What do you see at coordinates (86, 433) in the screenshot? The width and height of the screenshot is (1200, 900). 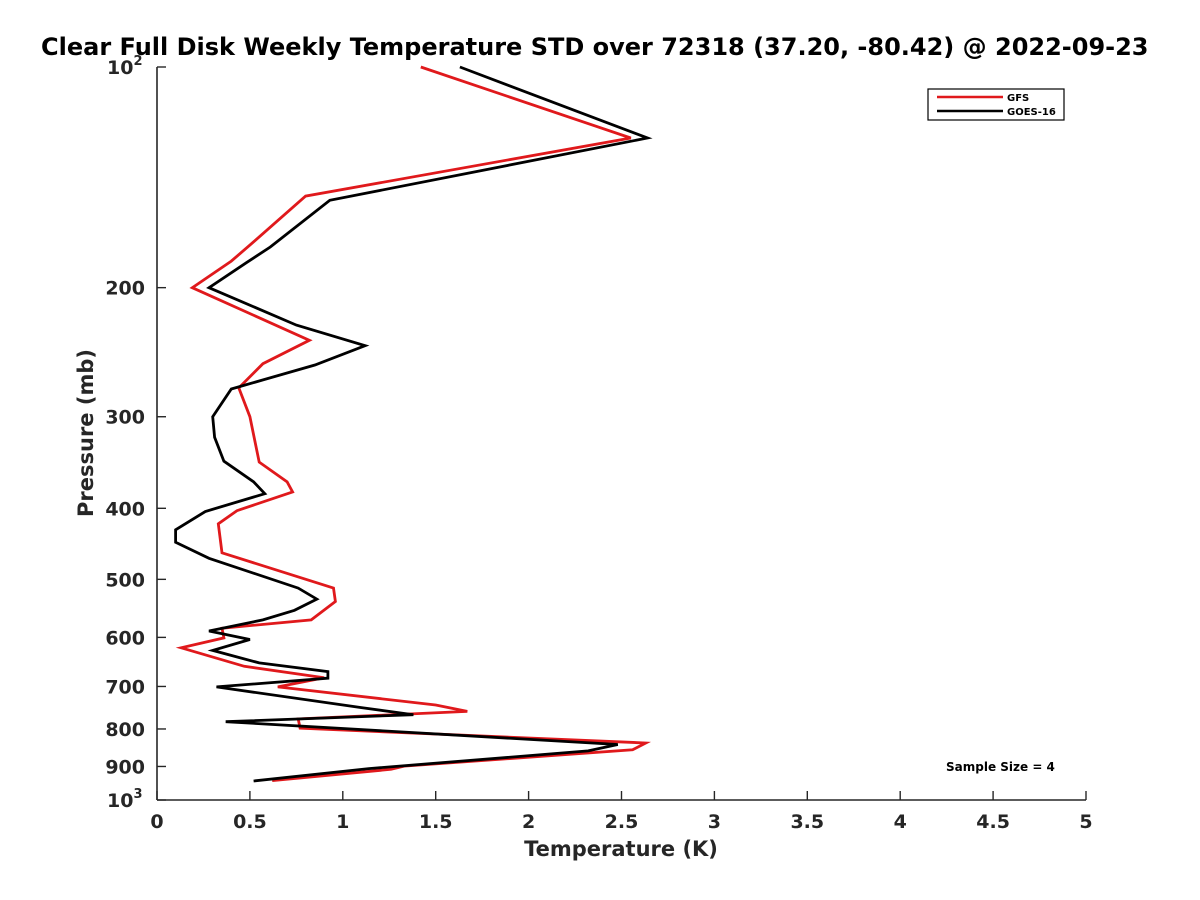 I see `y-axis-label: Pressure (mb)` at bounding box center [86, 433].